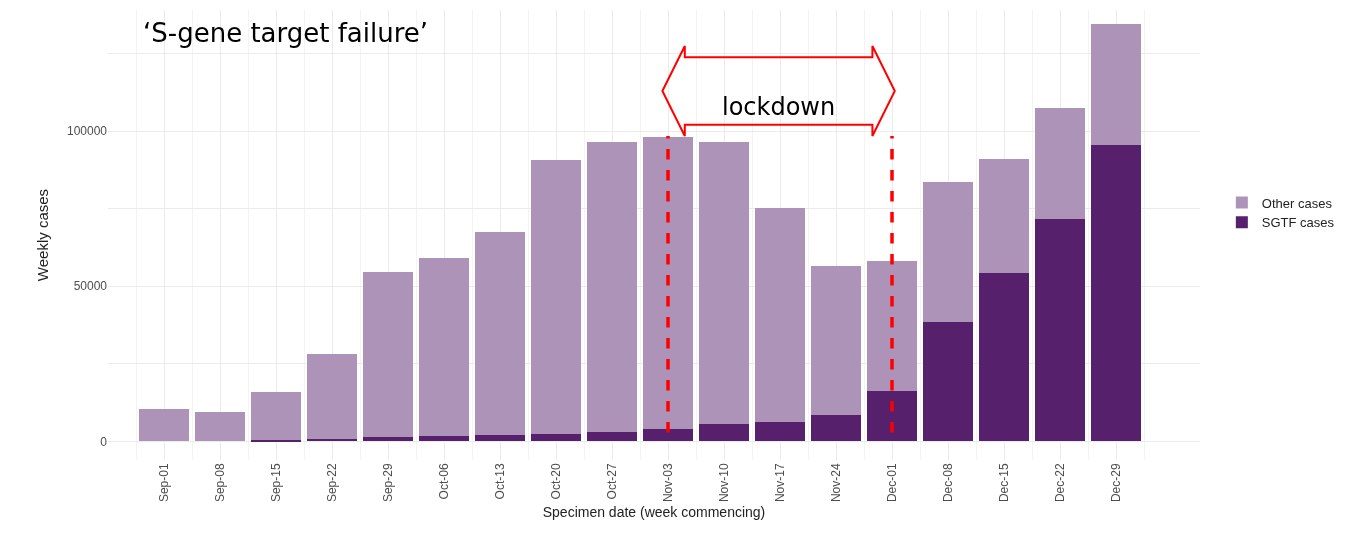 The width and height of the screenshot is (1350, 556). Describe the element at coordinates (835, 483) in the screenshot. I see `x-tick-label: Nov-24` at that location.